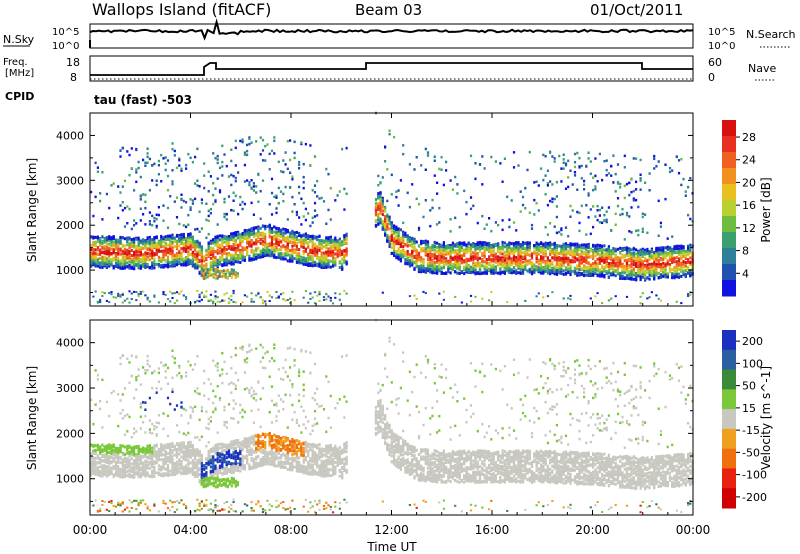  What do you see at coordinates (19, 73) in the screenshot?
I see `freq-label-2: [MHz]` at bounding box center [19, 73].